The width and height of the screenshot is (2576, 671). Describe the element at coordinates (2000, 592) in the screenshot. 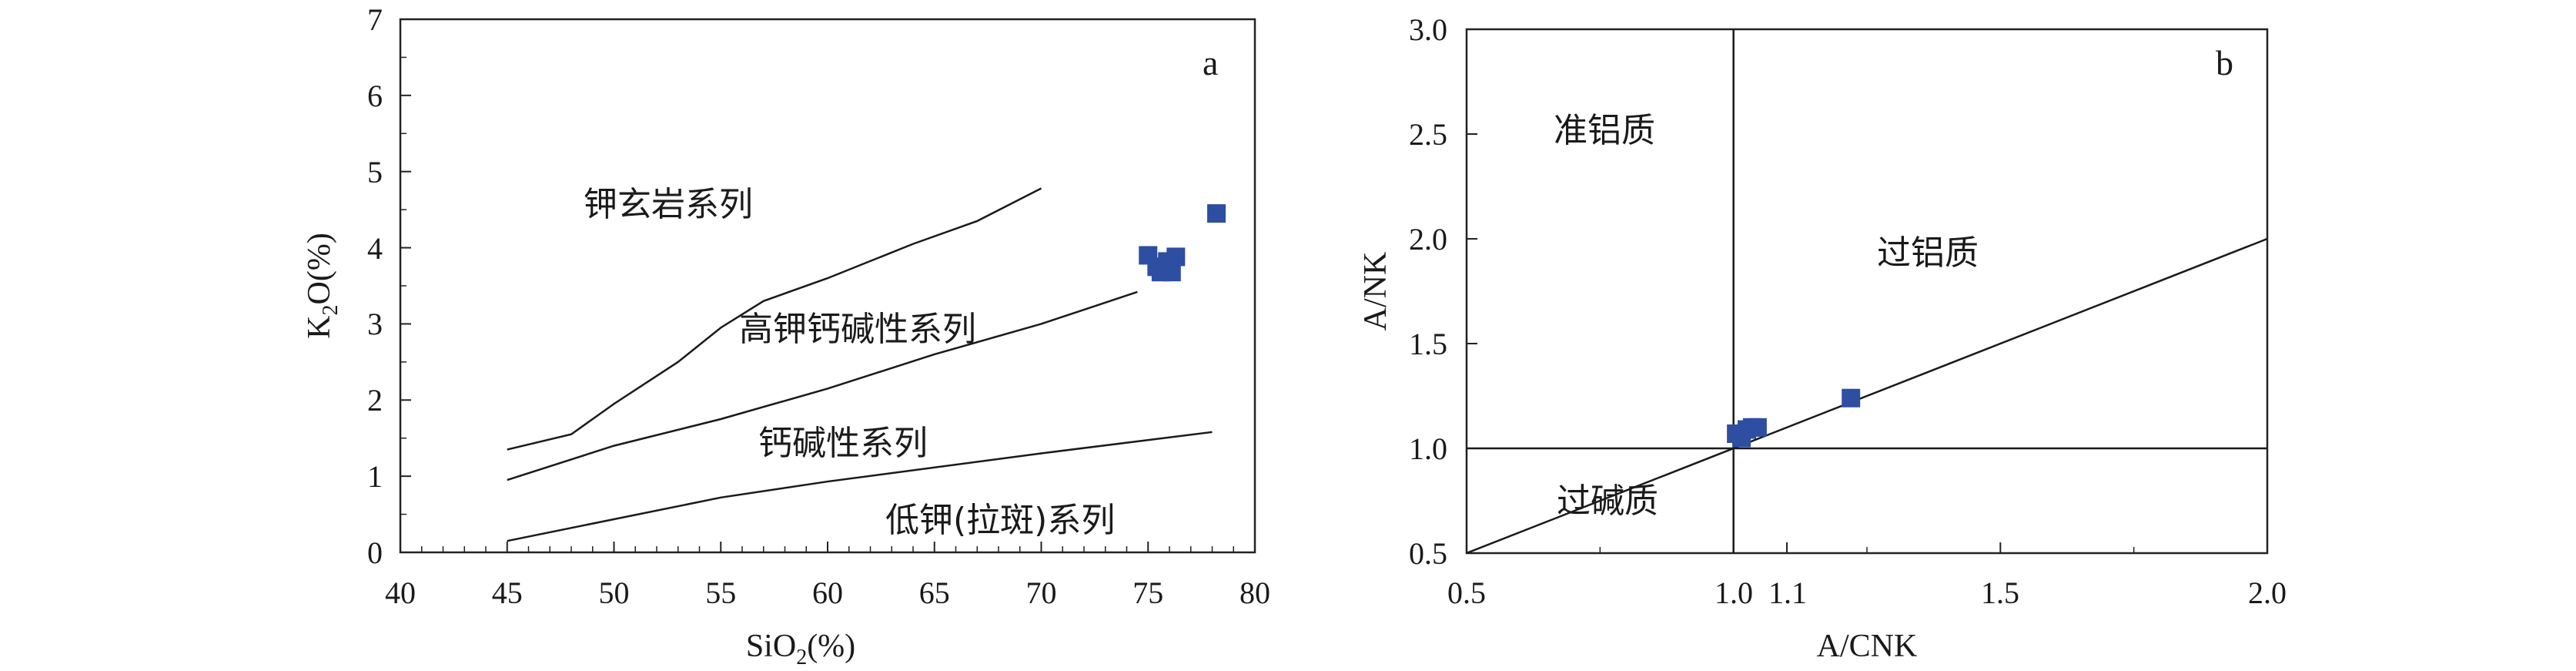

I see `x-tick-label: 1.5` at that location.